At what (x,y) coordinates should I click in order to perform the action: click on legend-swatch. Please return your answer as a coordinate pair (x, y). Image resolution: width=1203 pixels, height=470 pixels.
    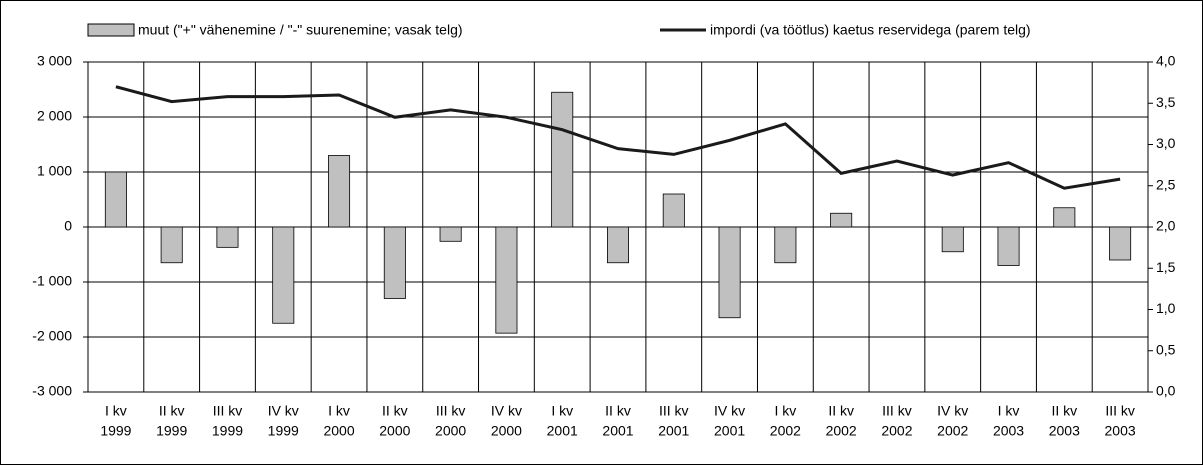
    Looking at the image, I should click on (111, 30).